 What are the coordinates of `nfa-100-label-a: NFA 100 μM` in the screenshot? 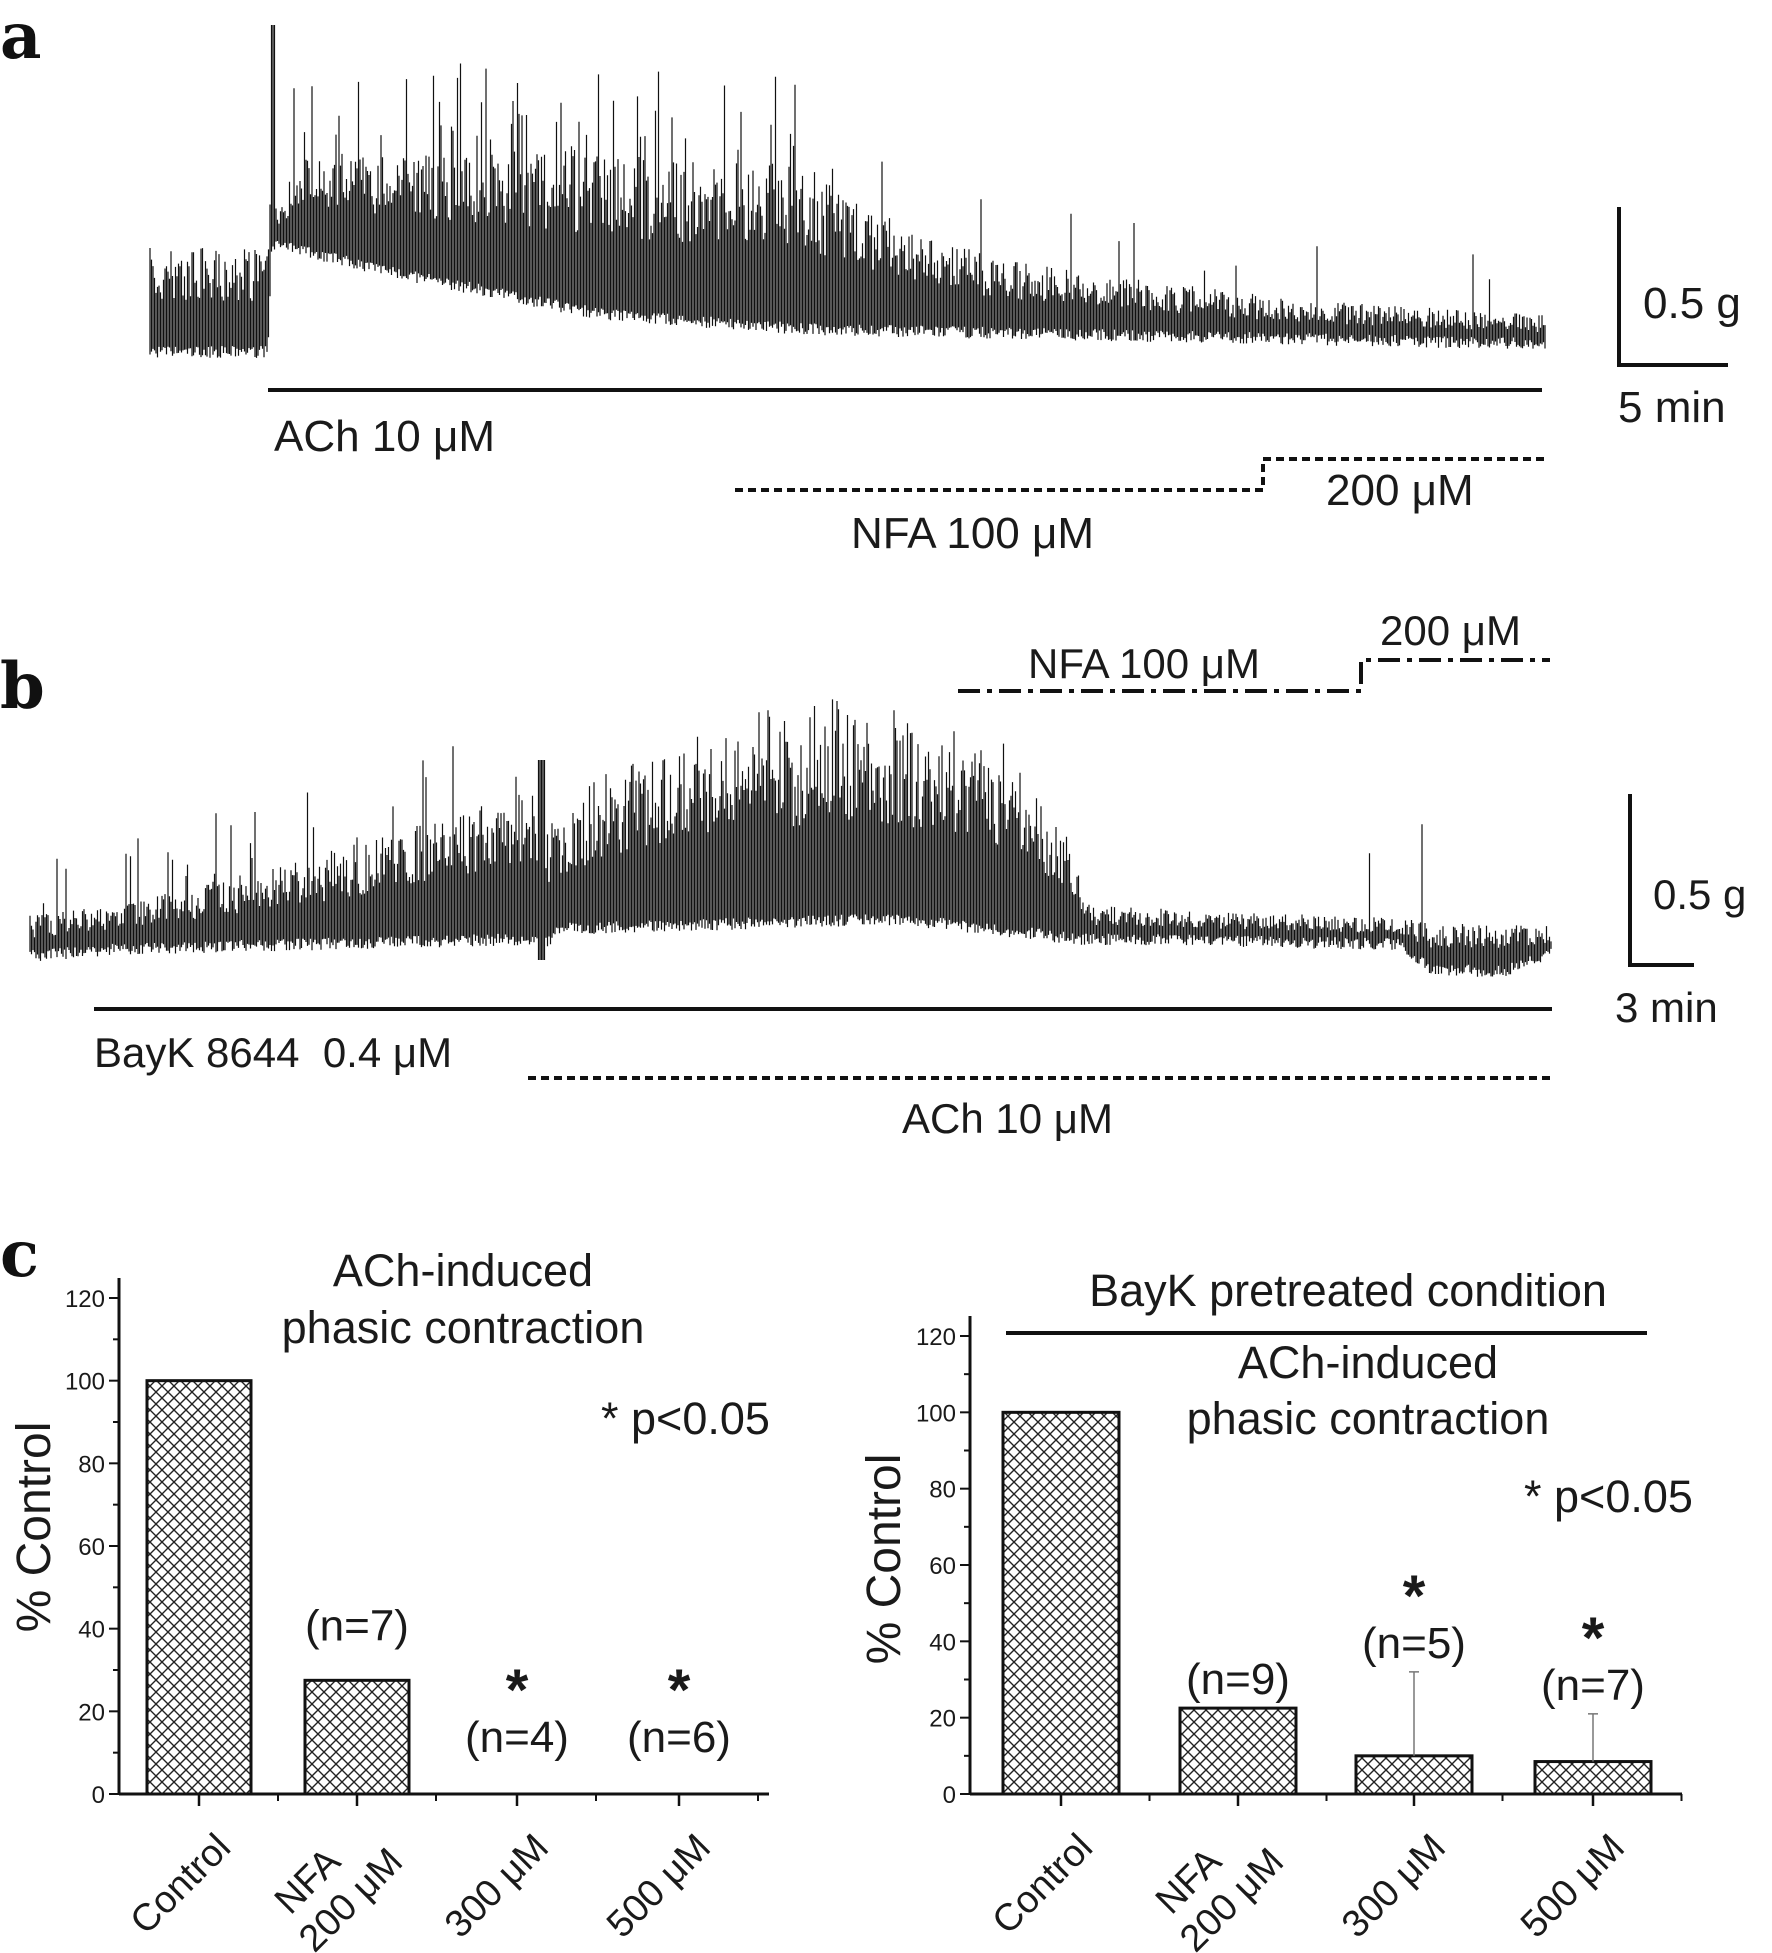 It's located at (972, 533).